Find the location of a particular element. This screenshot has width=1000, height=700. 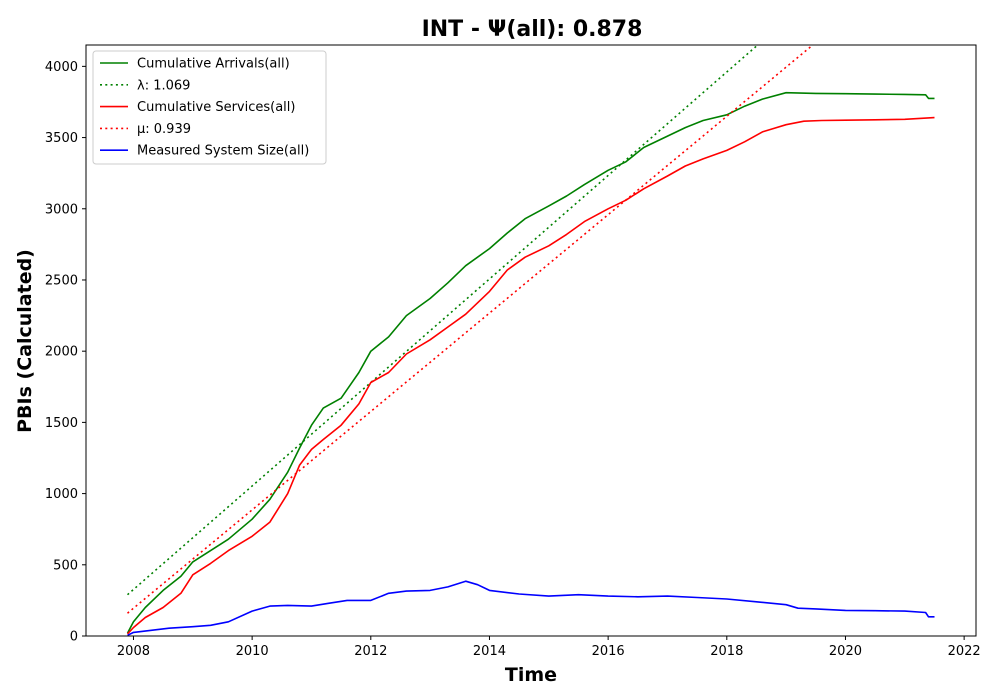

y-axis-label: PBIs (Calculated) is located at coordinates (25, 341).